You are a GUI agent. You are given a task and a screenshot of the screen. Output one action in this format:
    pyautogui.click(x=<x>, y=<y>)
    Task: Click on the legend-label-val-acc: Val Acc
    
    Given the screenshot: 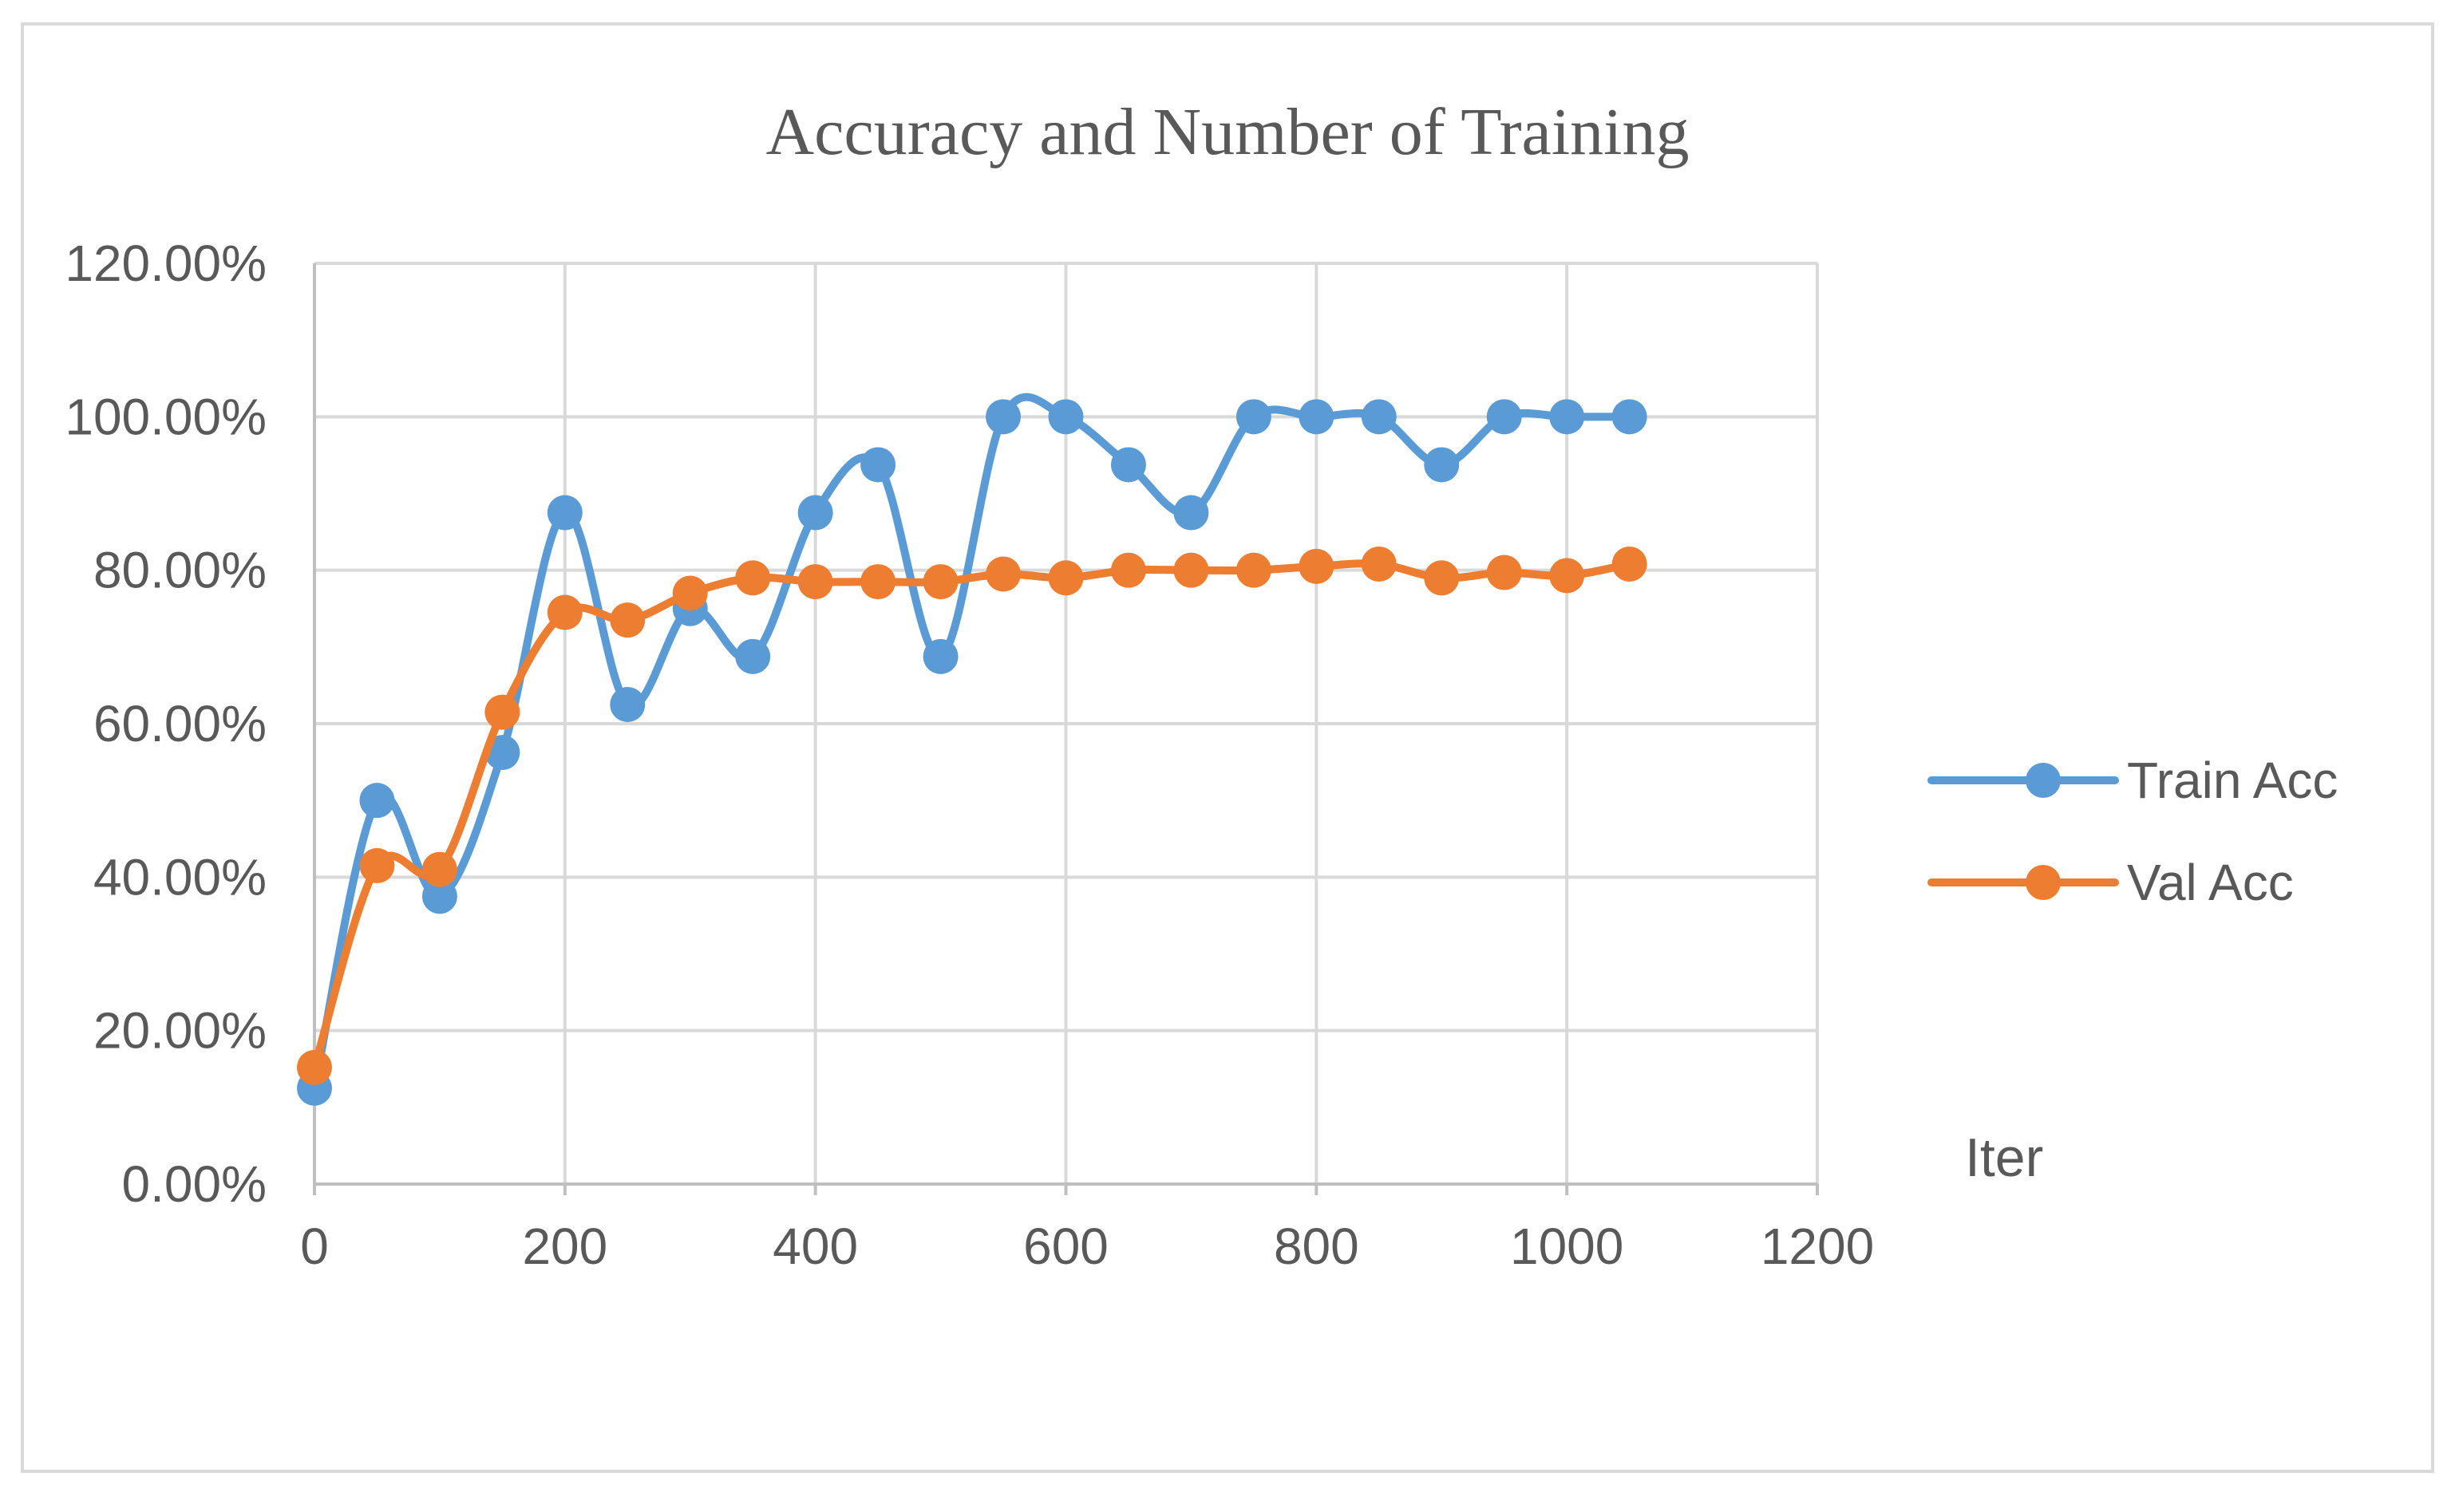 What is the action you would take?
    pyautogui.click(x=2210, y=882)
    